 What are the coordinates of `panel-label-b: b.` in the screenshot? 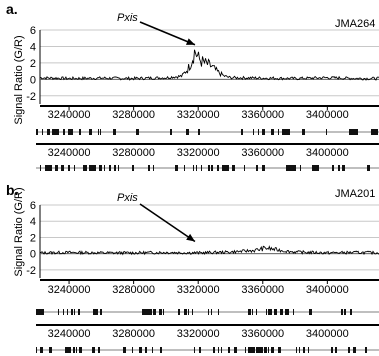 It's located at (12, 190).